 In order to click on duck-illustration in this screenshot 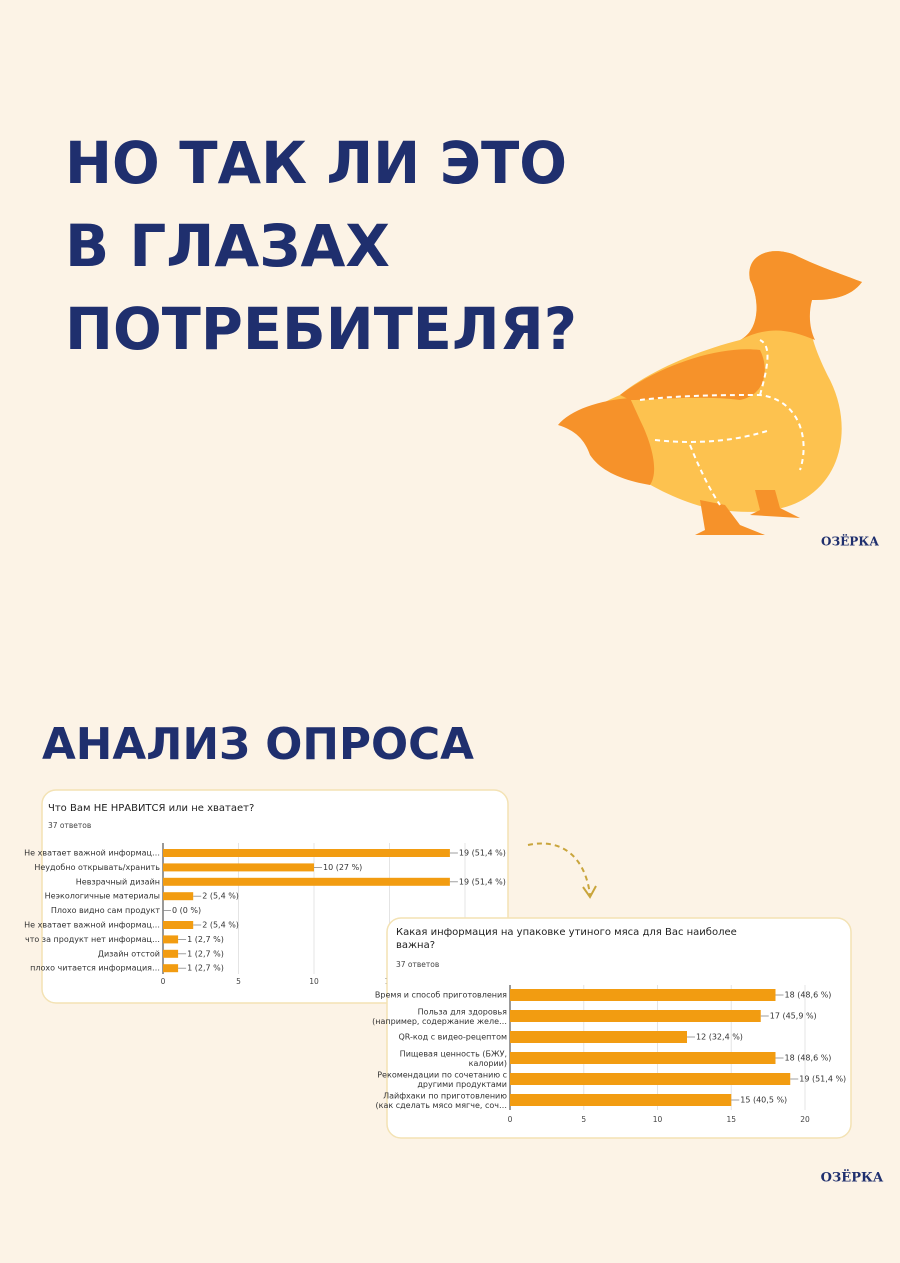, I will do `click(710, 393)`.